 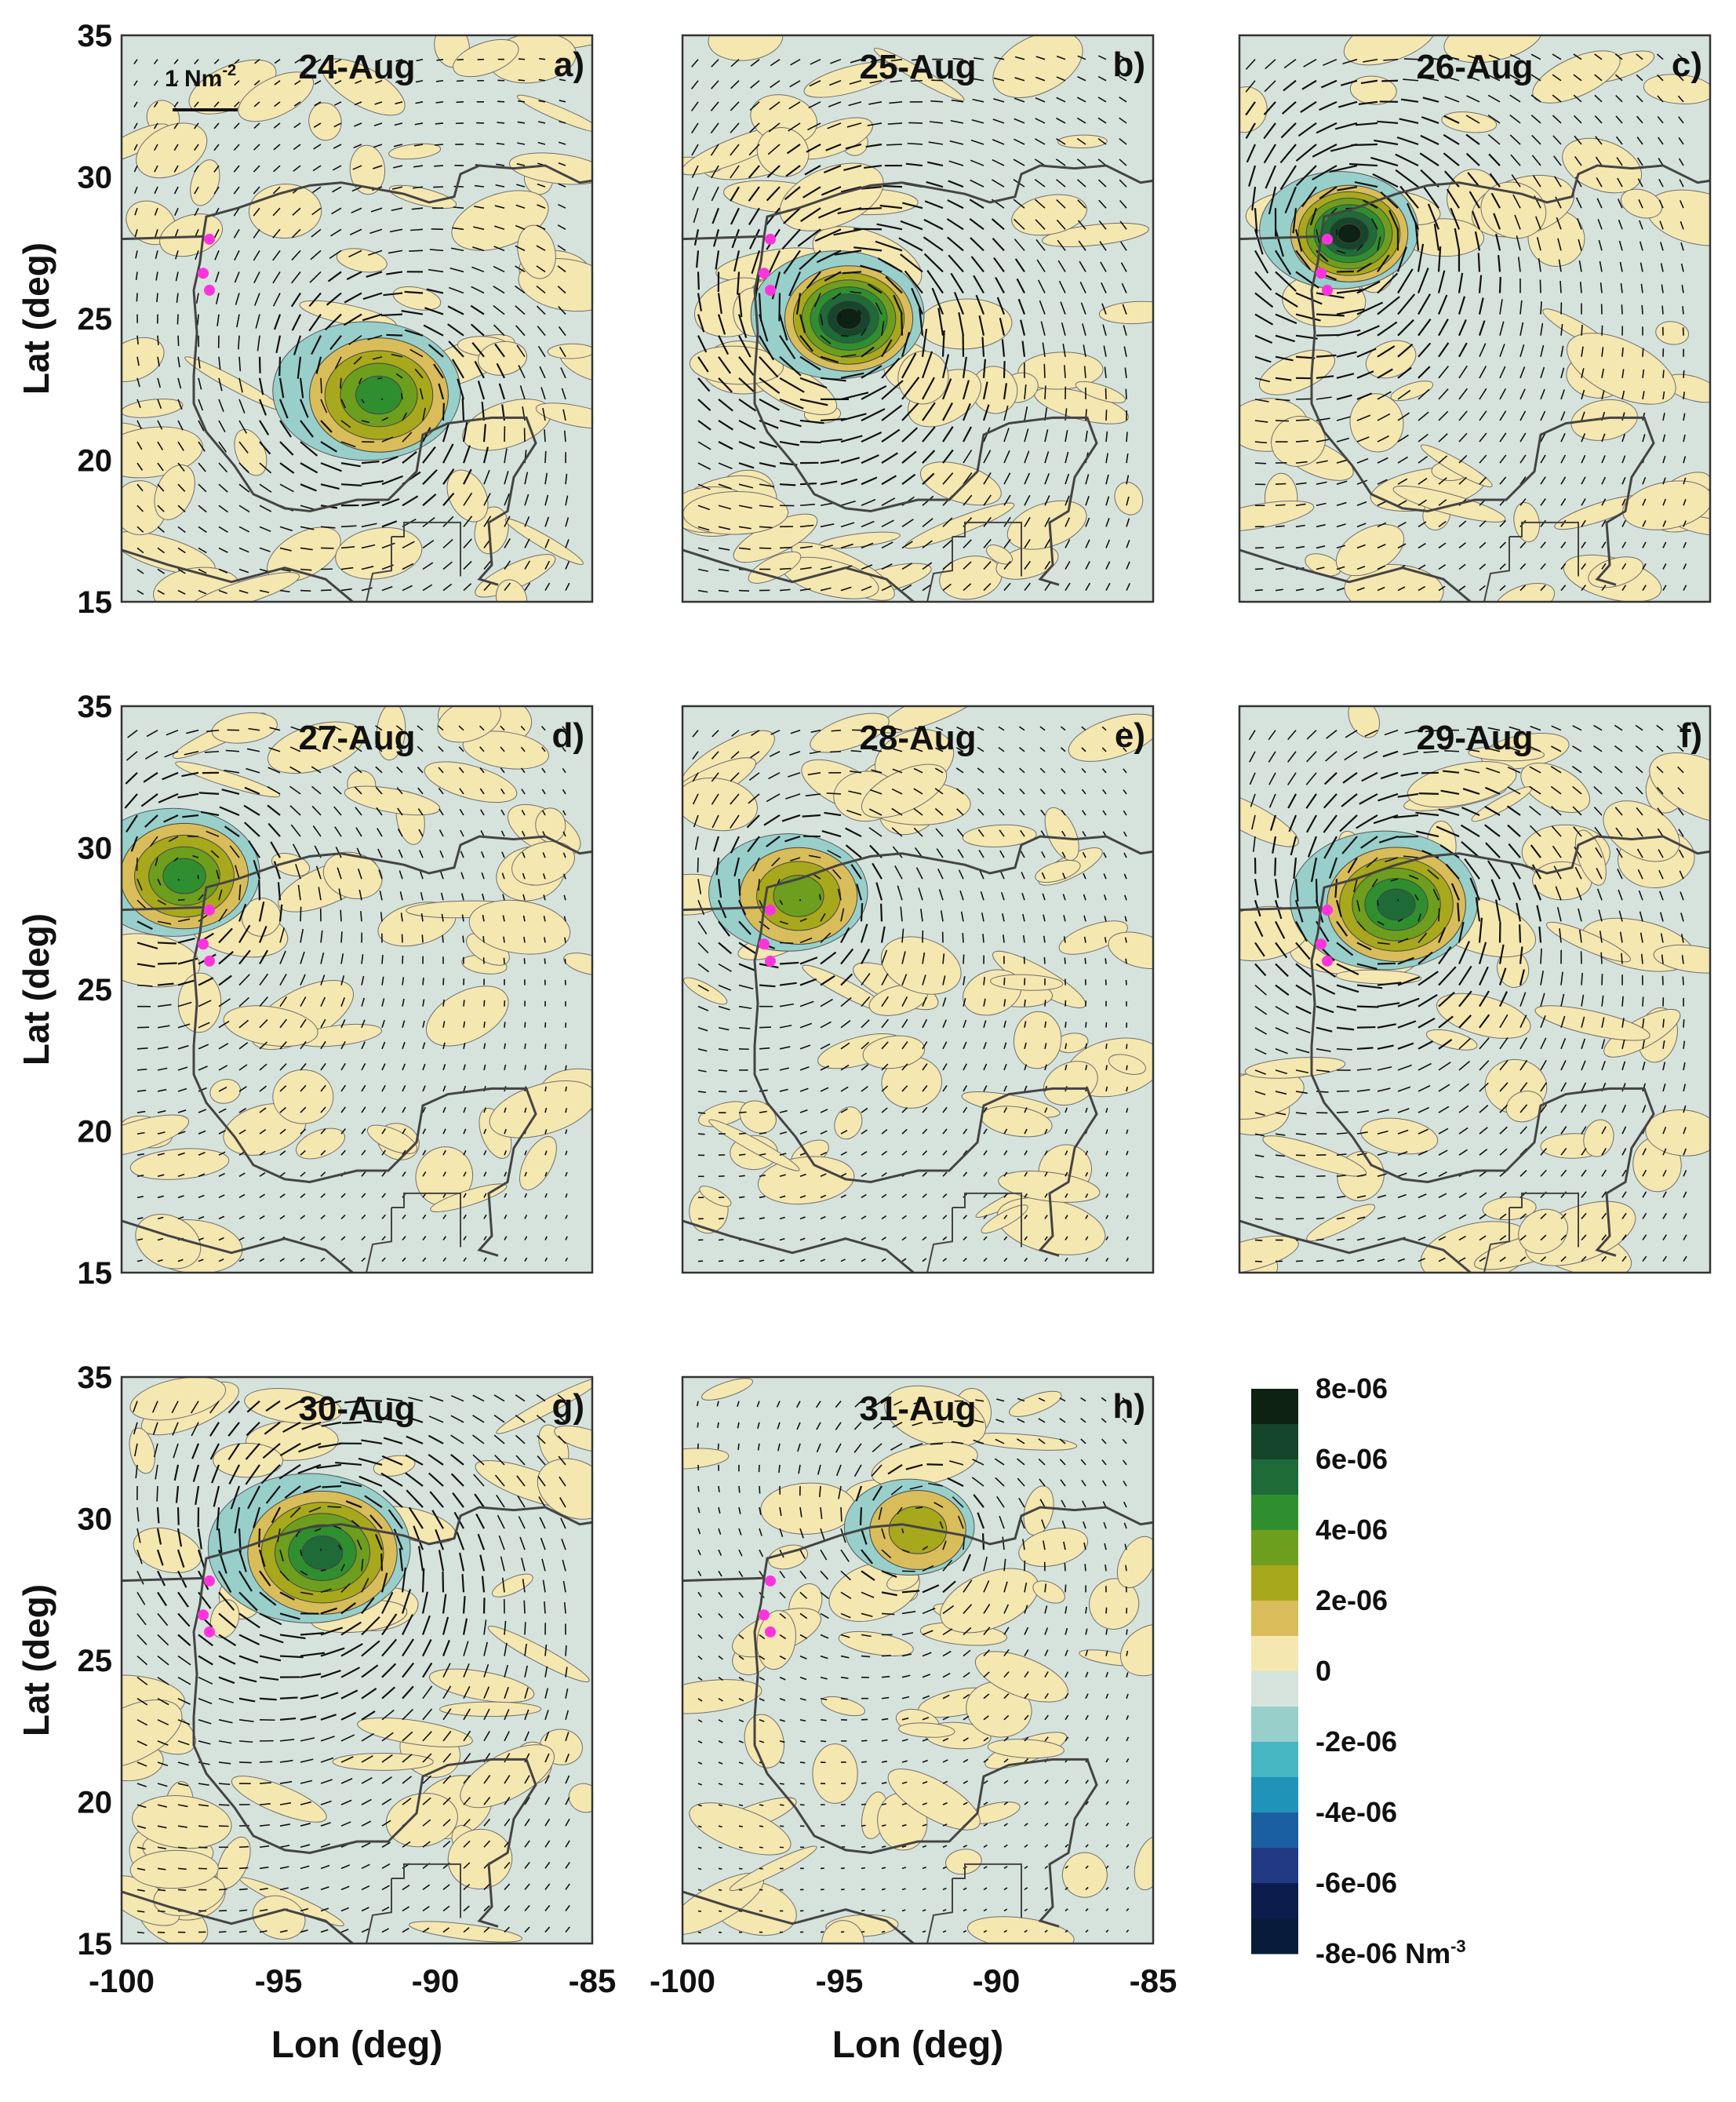 What do you see at coordinates (799, 575) in the screenshot?
I see `coastline` at bounding box center [799, 575].